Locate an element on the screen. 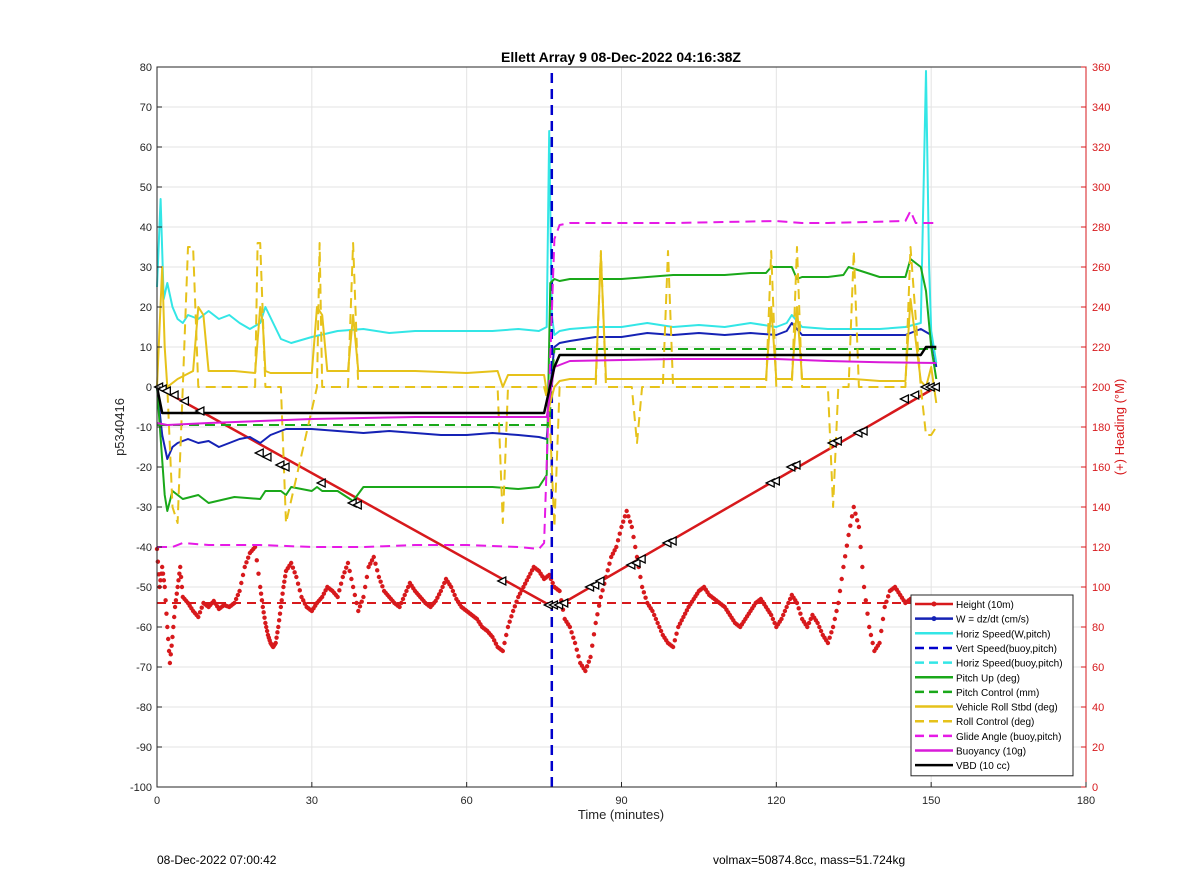 This screenshot has height=885, width=1200. legend-label: VBD (10 cc) is located at coordinates (983, 766).